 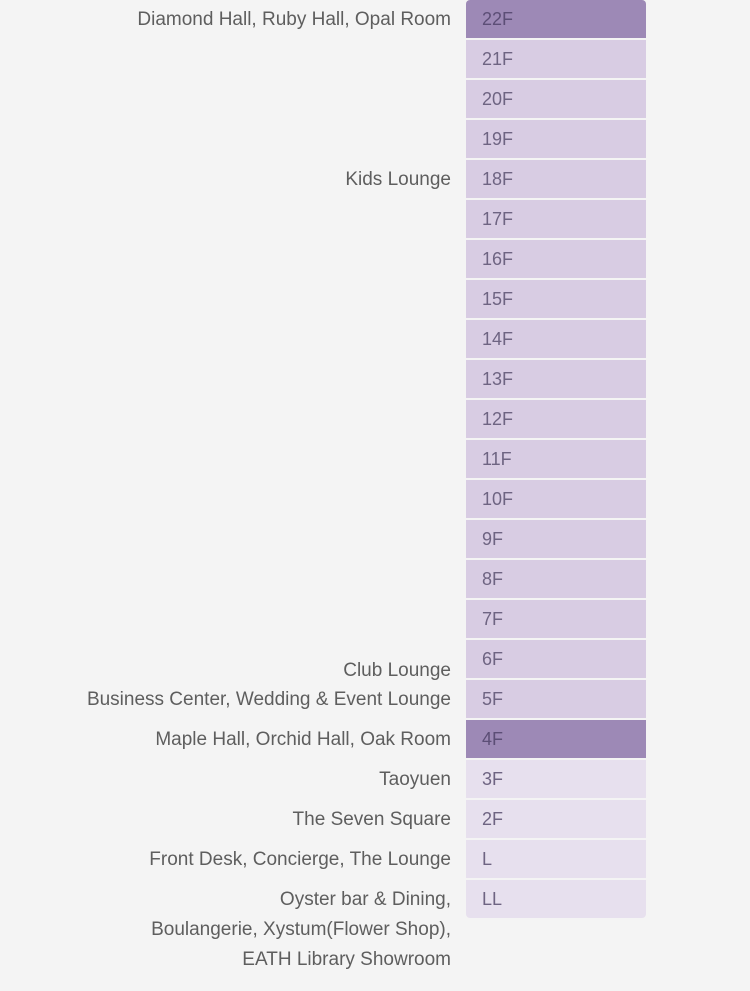 I want to click on floor-l: L, so click(x=556, y=859).